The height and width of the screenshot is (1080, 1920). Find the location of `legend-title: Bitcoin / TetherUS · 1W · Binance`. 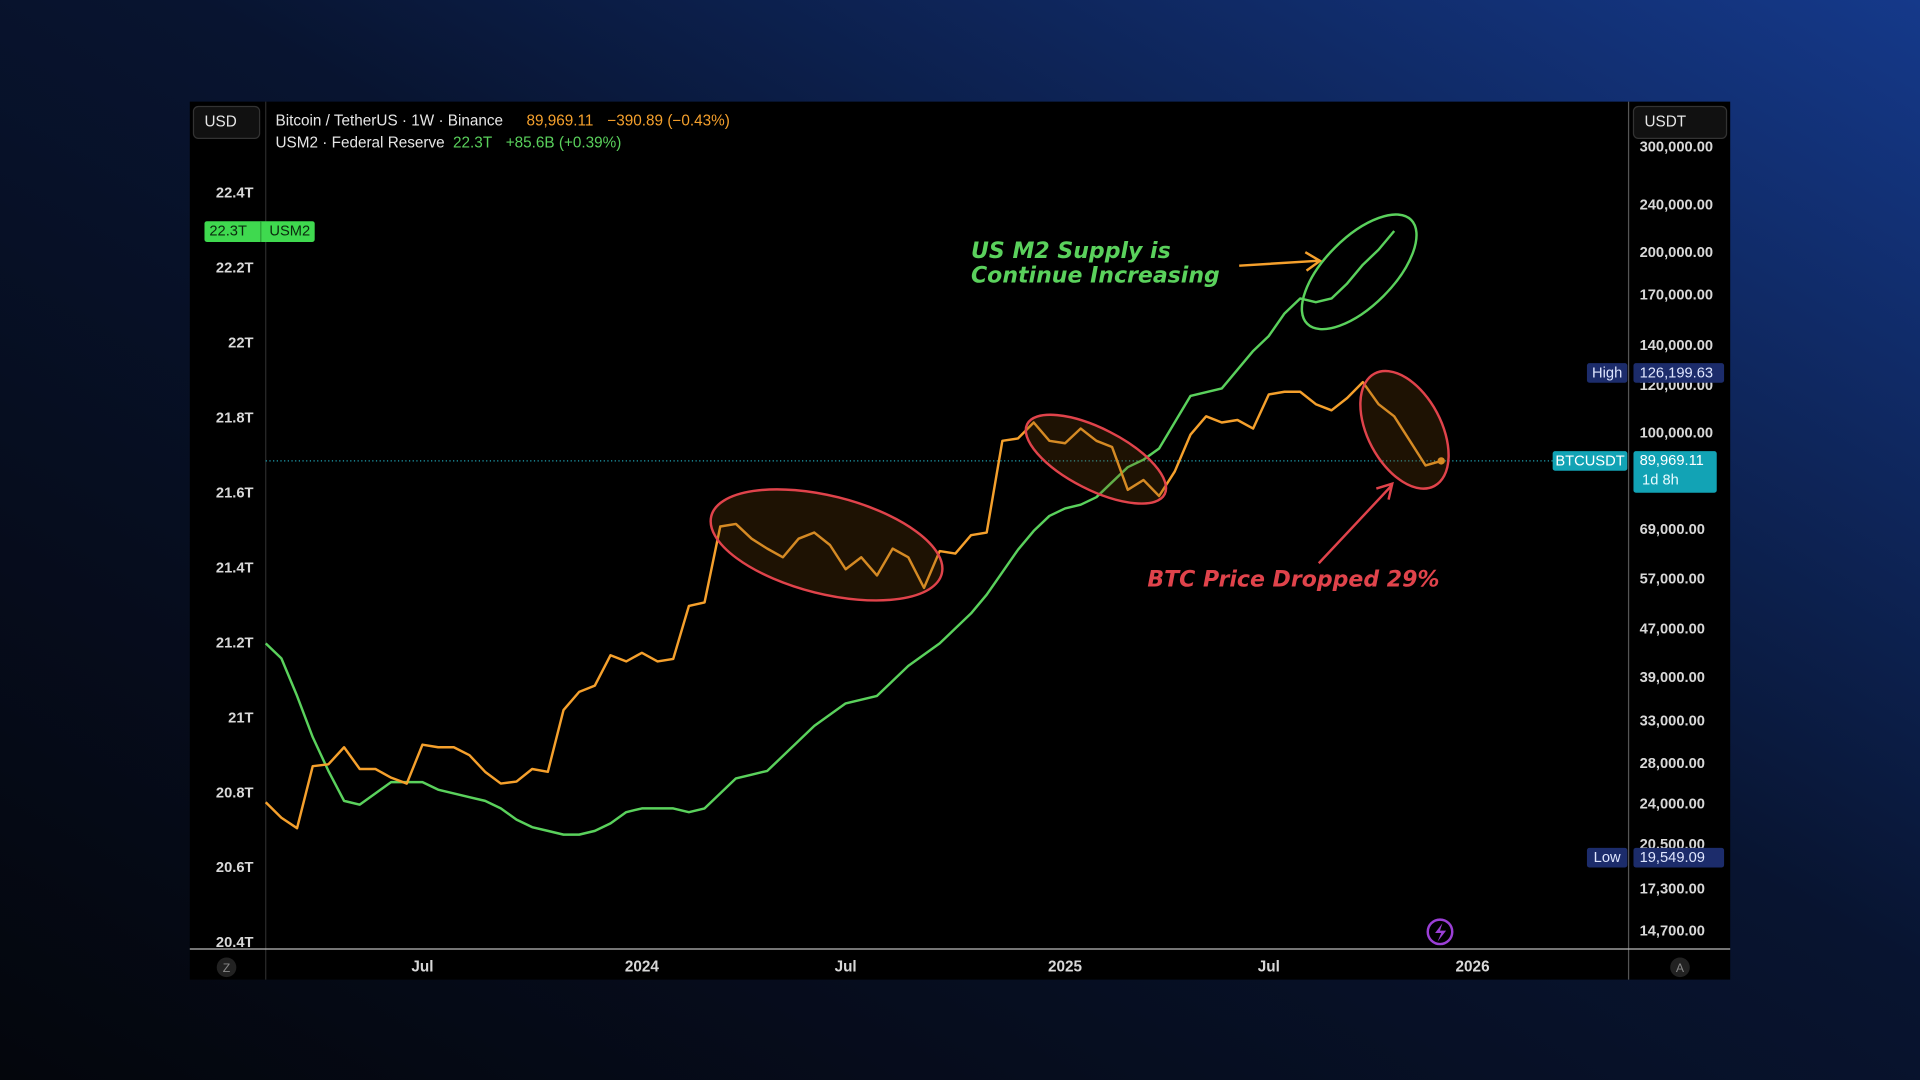

legend-title: Bitcoin / TetherUS · 1W · Binance is located at coordinates (390, 120).